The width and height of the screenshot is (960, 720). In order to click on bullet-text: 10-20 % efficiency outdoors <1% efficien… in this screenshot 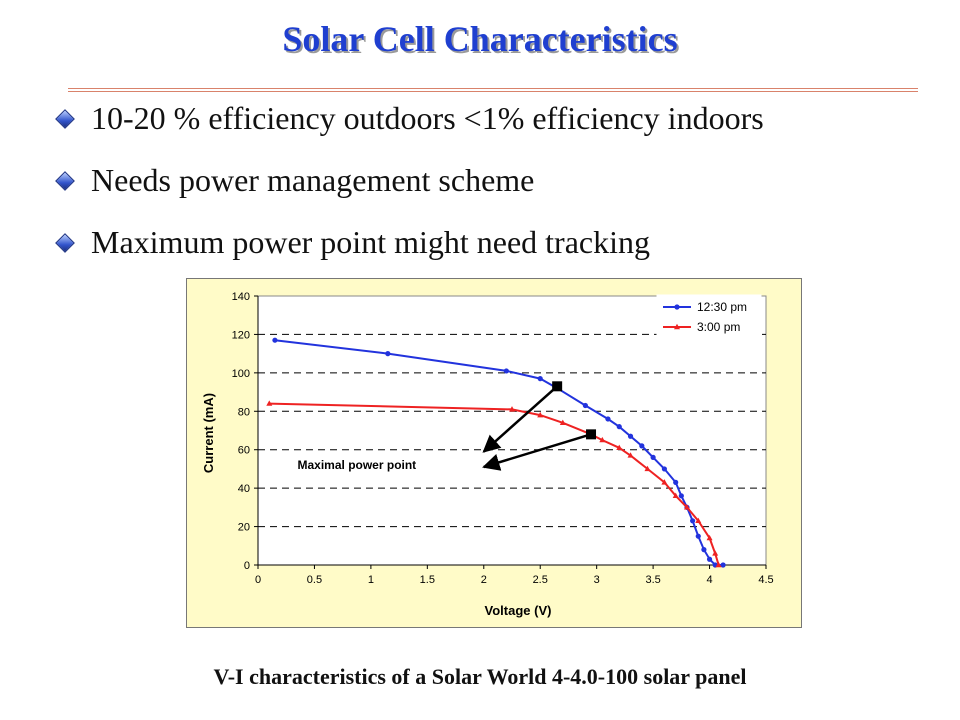, I will do `click(427, 118)`.